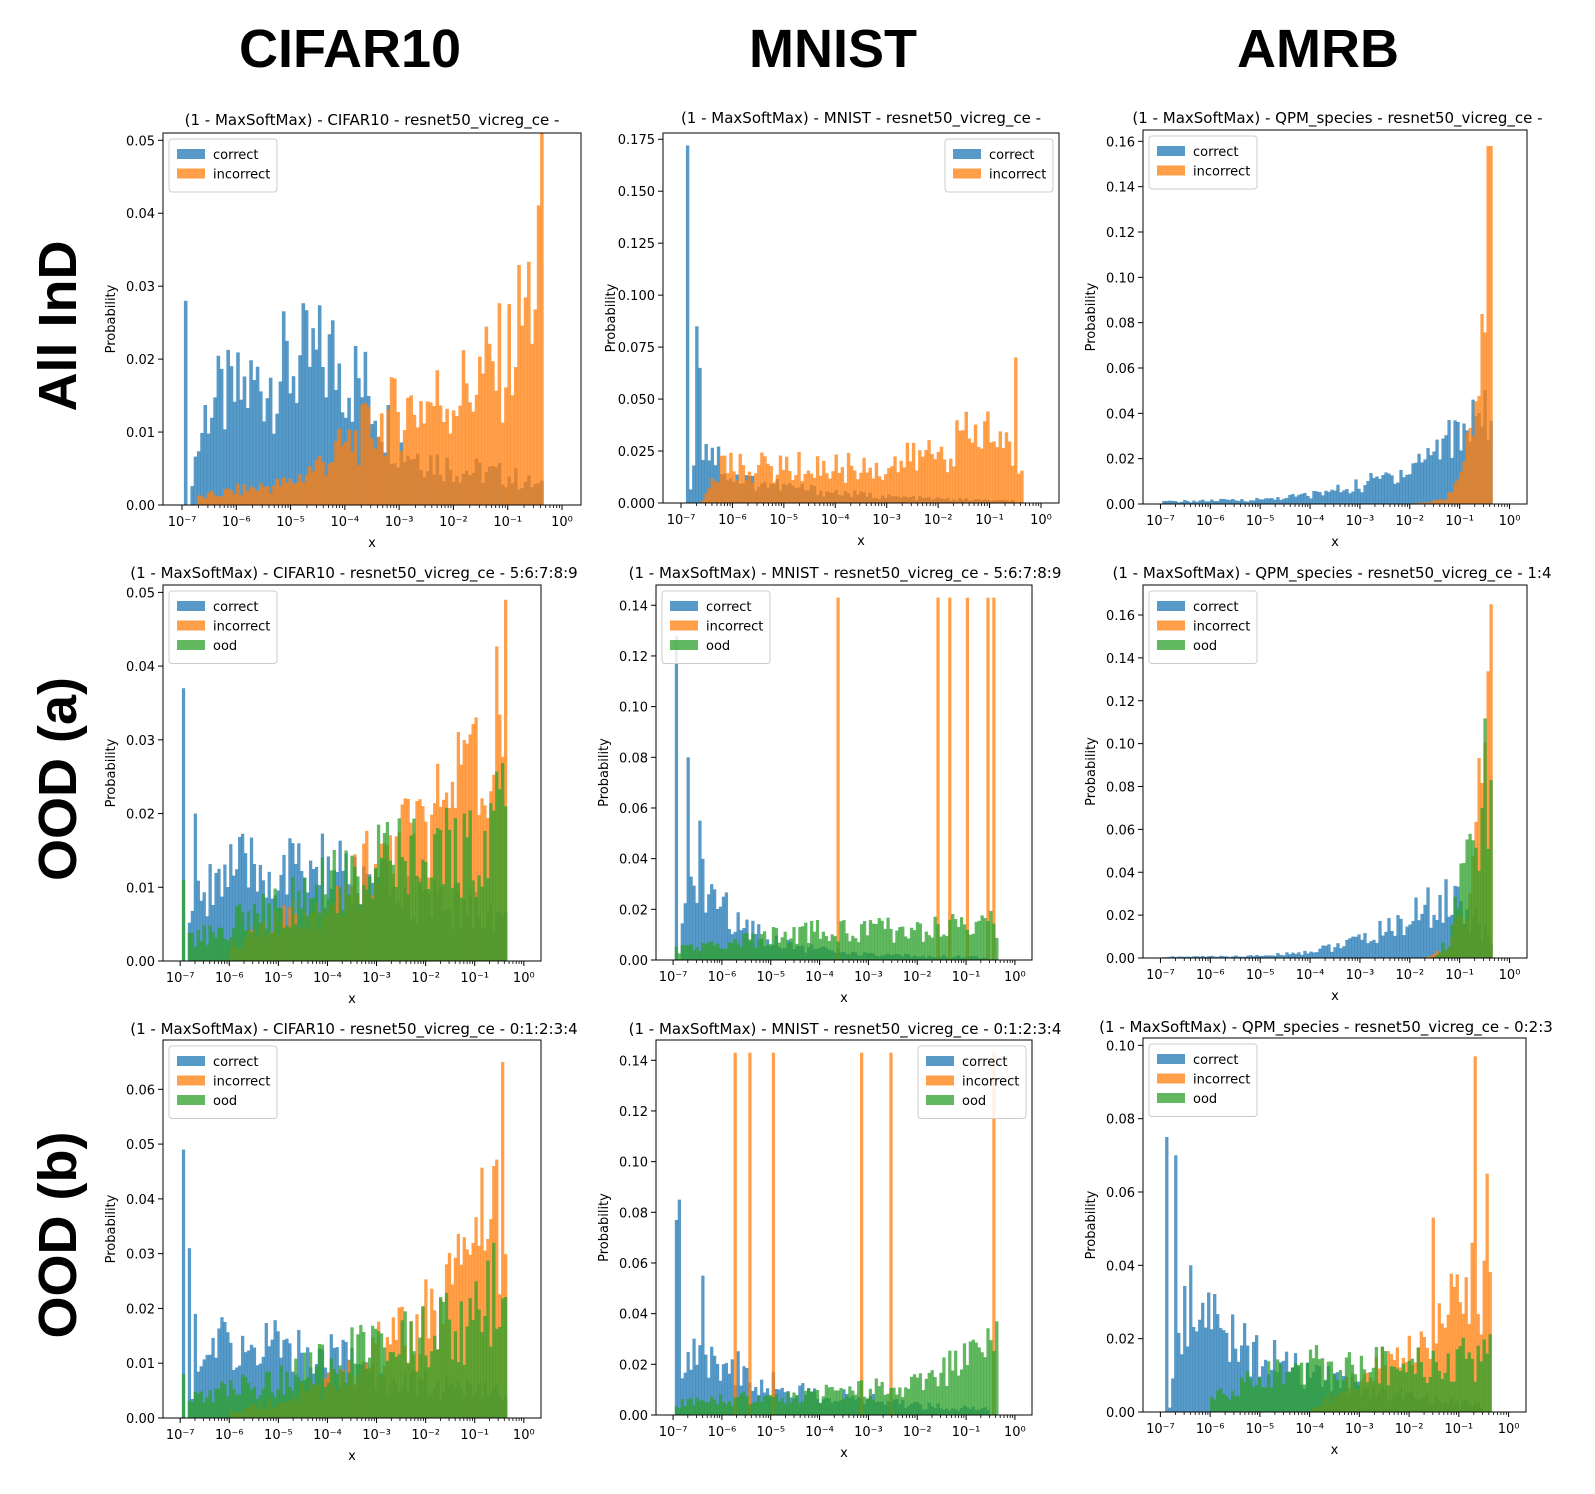 The width and height of the screenshot is (1595, 1494). I want to click on x-tick-label: 10⁻², so click(917, 1432).